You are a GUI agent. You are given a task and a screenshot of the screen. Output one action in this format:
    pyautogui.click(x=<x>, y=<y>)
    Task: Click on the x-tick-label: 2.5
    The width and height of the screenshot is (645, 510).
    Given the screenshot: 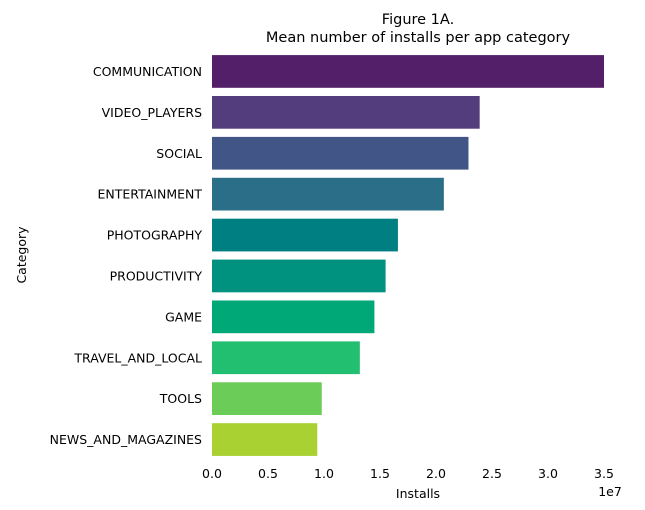 What is the action you would take?
    pyautogui.click(x=492, y=473)
    